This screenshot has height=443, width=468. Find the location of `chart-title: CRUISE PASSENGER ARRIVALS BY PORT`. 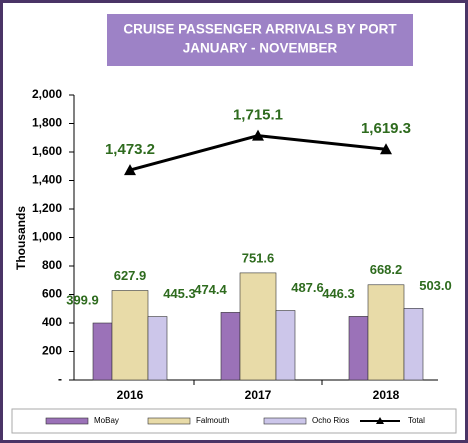

chart-title: CRUISE PASSENGER ARRIVALS BY PORT is located at coordinates (260, 29).